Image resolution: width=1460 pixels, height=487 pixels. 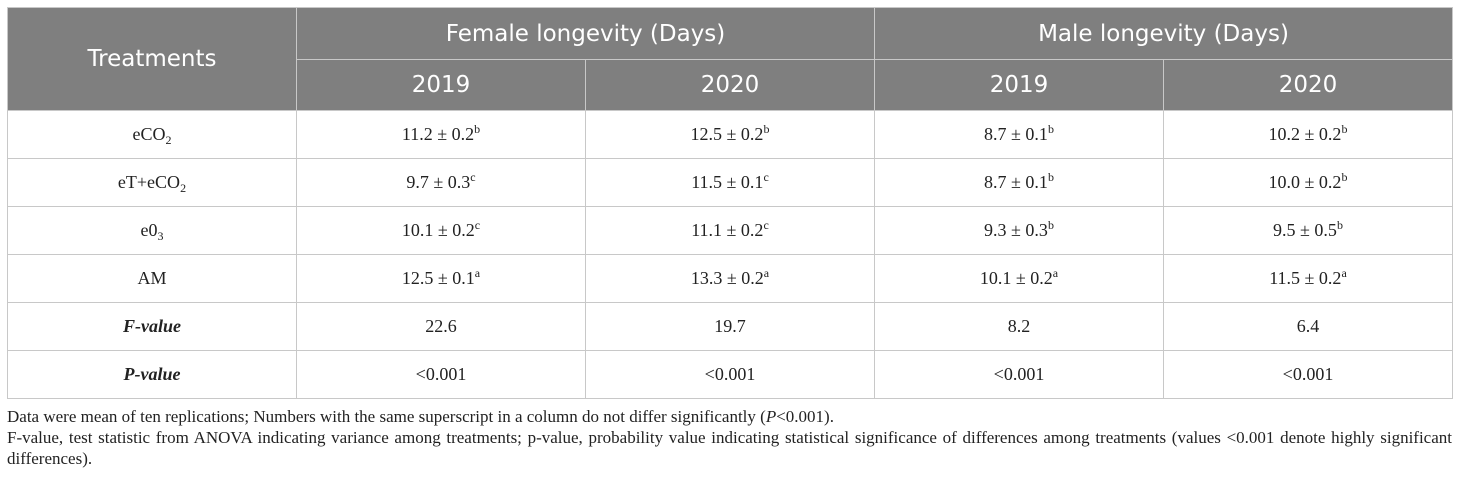 I want to click on treatment-label: eT+eCO2, so click(x=152, y=182).